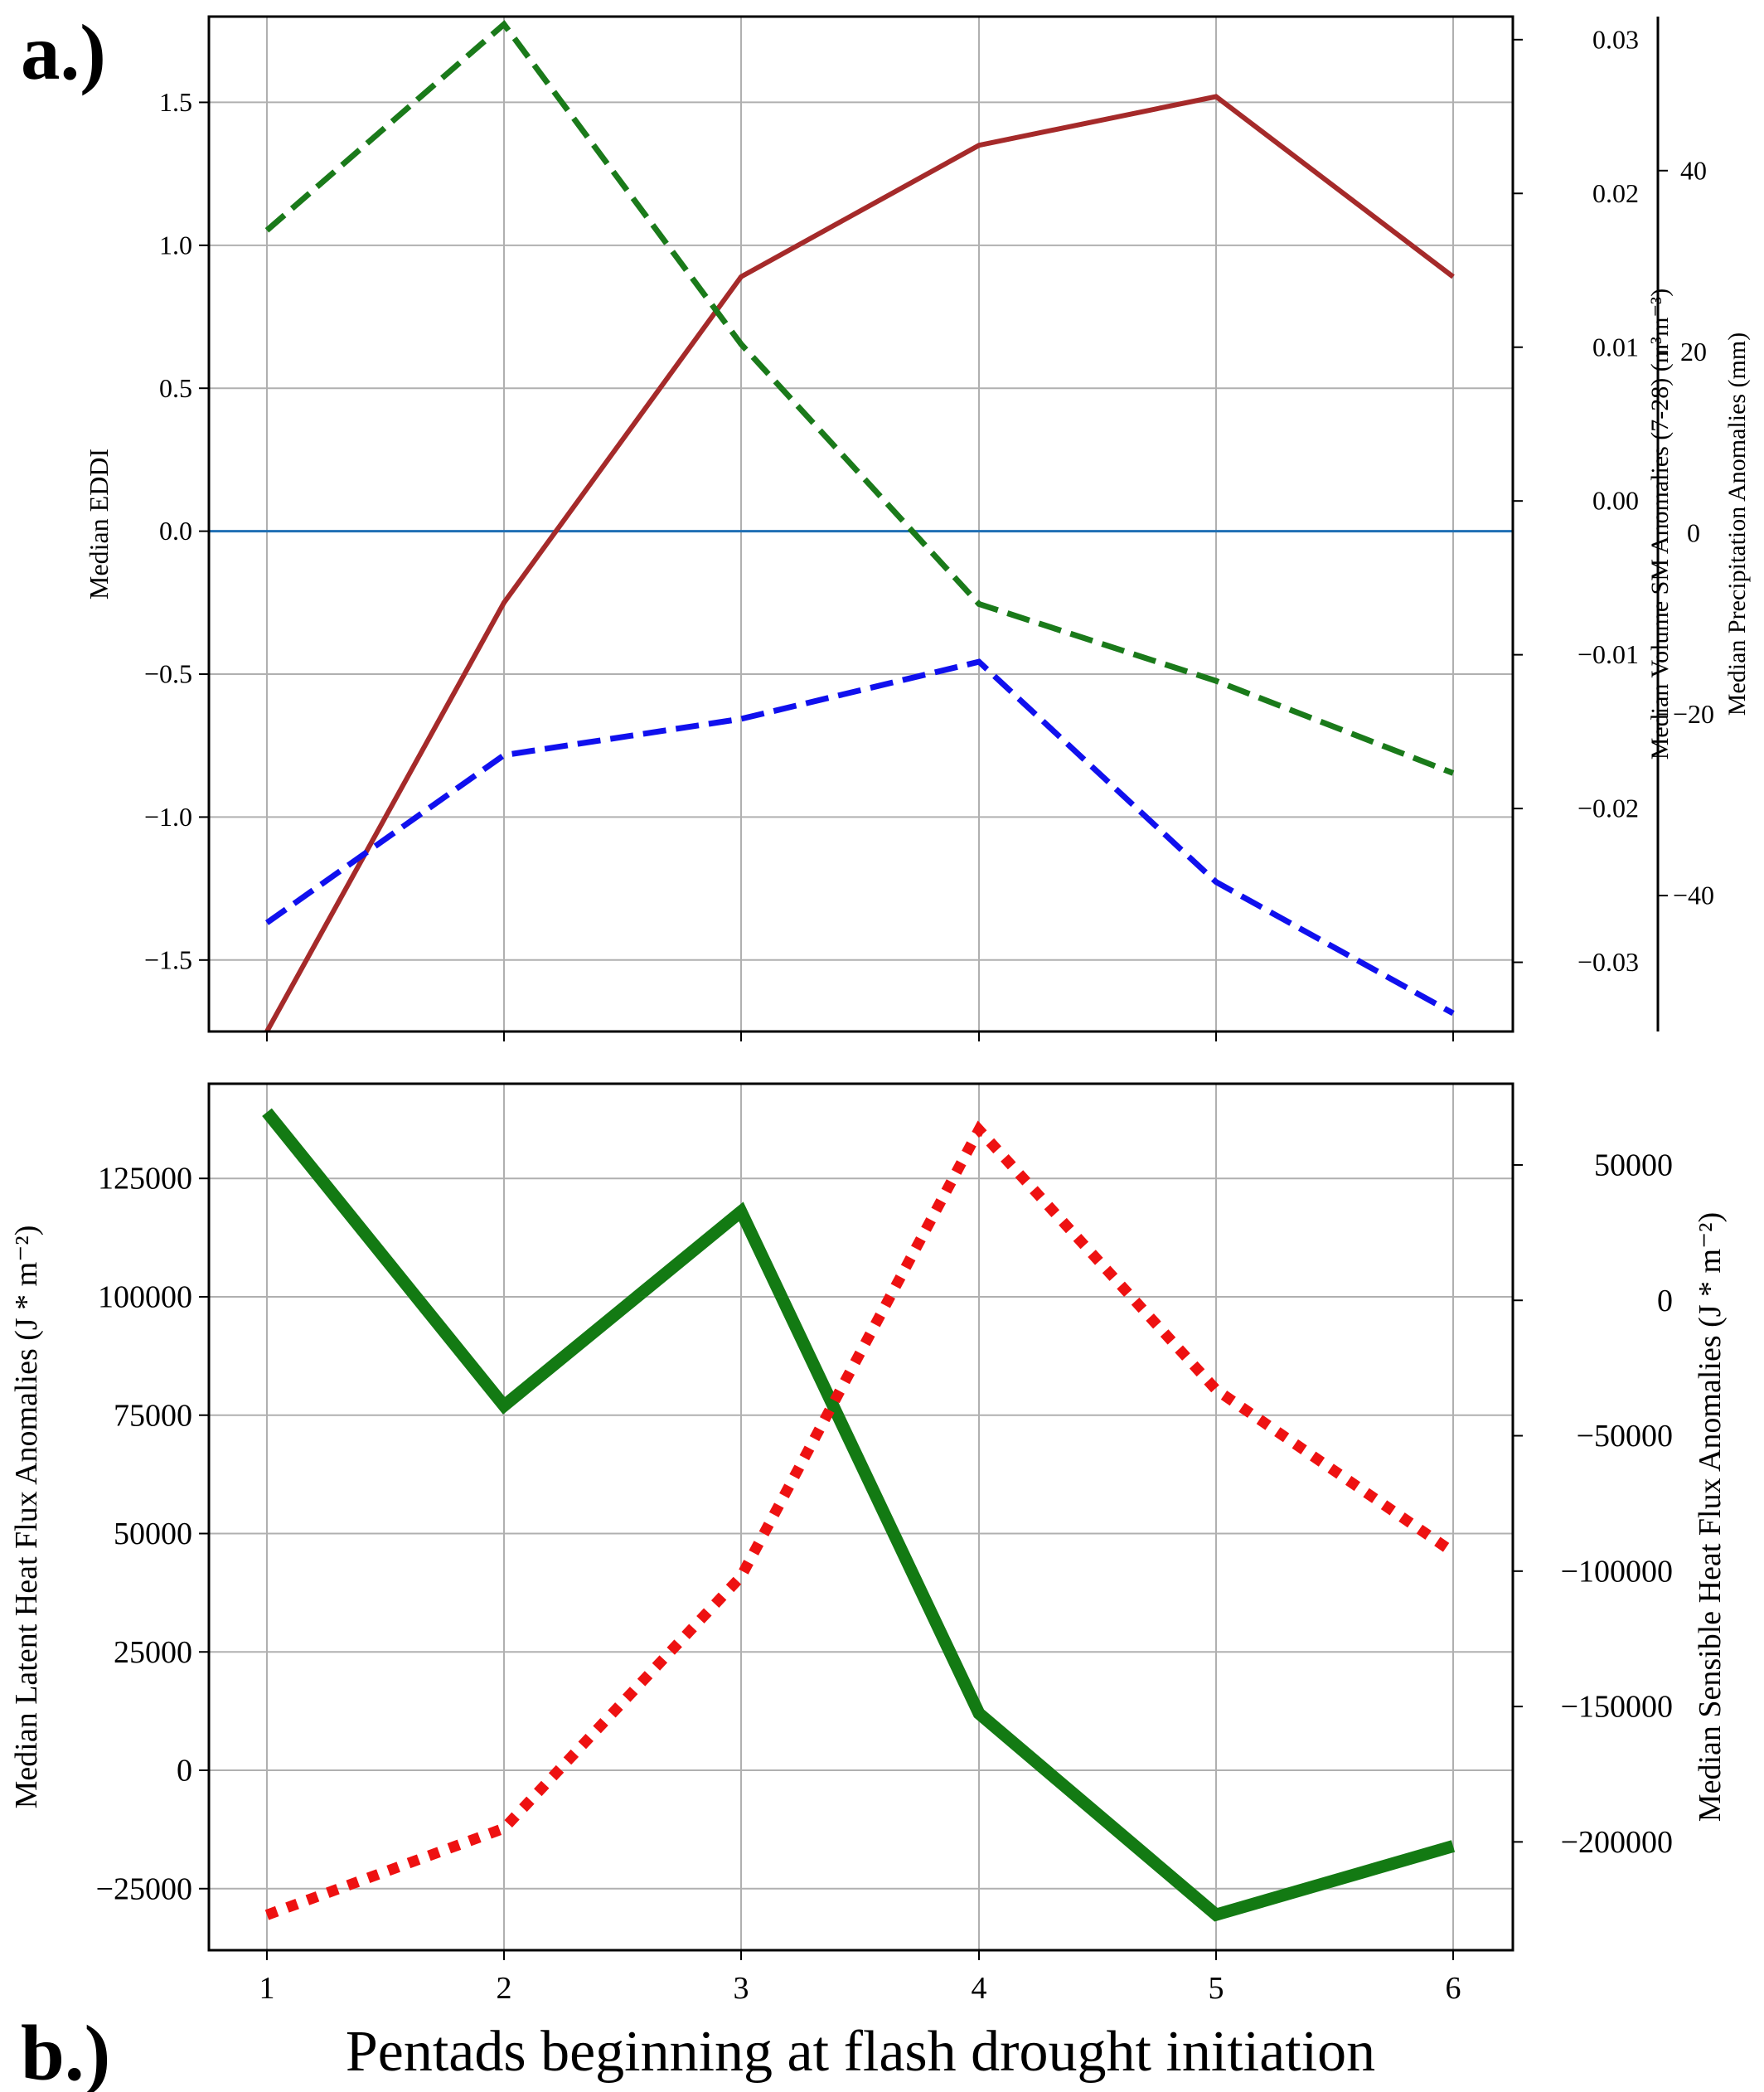 Image resolution: width=1764 pixels, height=2092 pixels. What do you see at coordinates (175, 102) in the screenshot?
I see `left-axis-tick-label: 1.5` at bounding box center [175, 102].